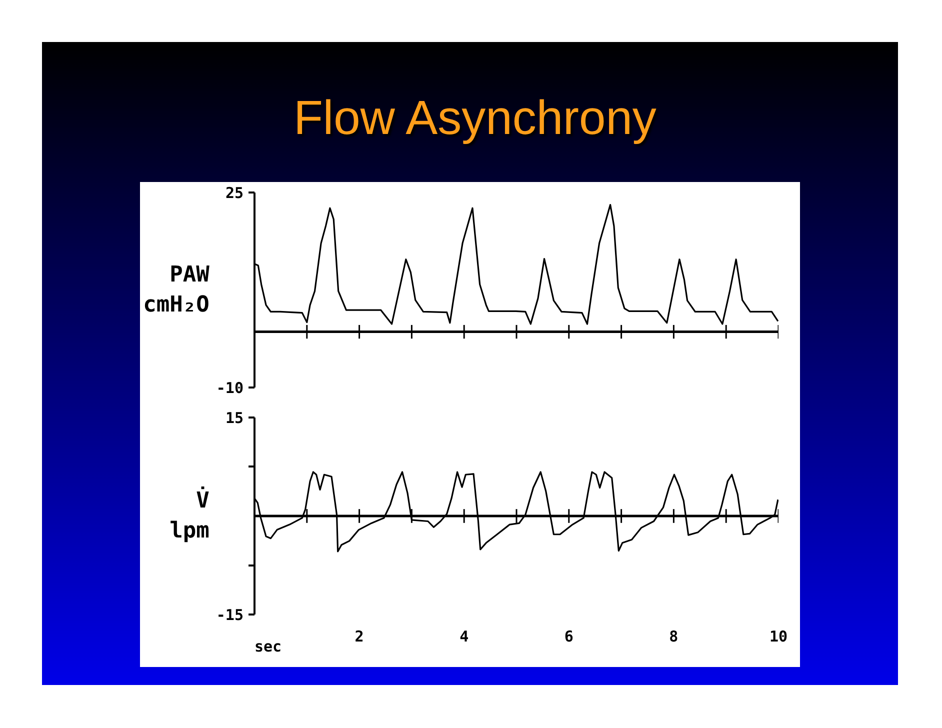 This screenshot has width=942, height=728. What do you see at coordinates (778, 637) in the screenshot?
I see `x-tick-label: 10` at bounding box center [778, 637].